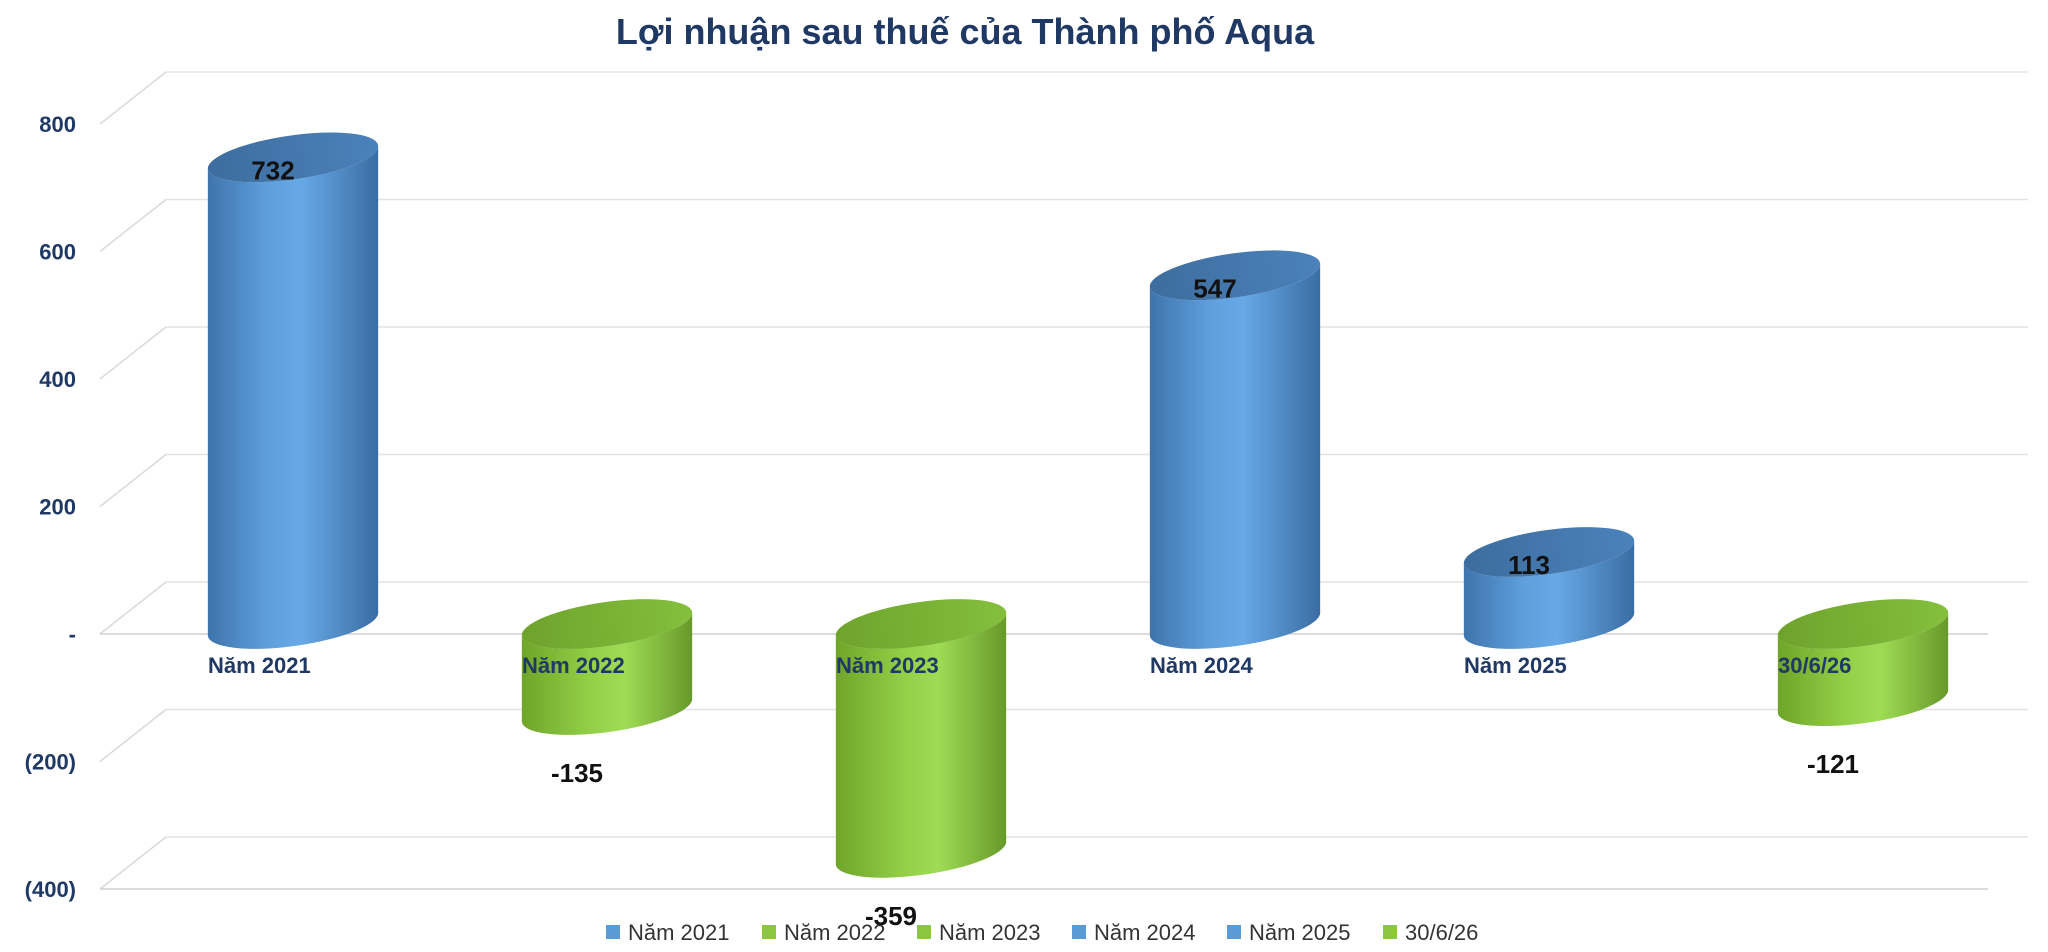  I want to click on legend-label: Năm 2024, so click(1145, 932).